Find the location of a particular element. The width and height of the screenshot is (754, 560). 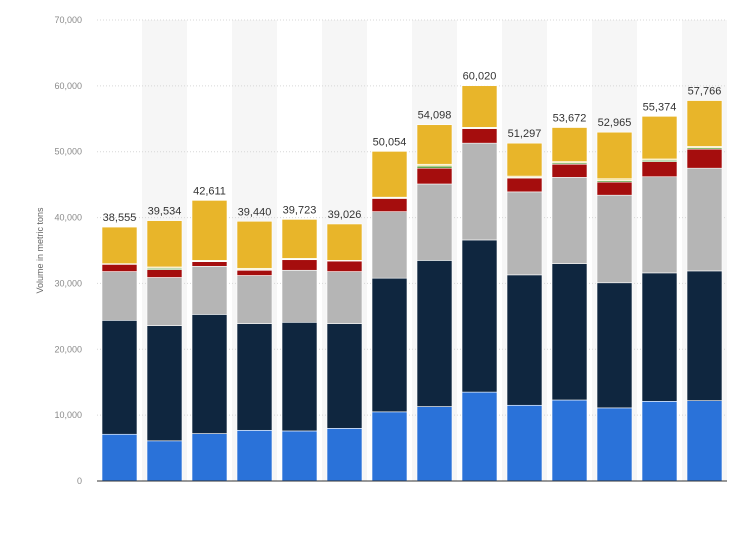

bar-total-label: 53,672 is located at coordinates (570, 119).